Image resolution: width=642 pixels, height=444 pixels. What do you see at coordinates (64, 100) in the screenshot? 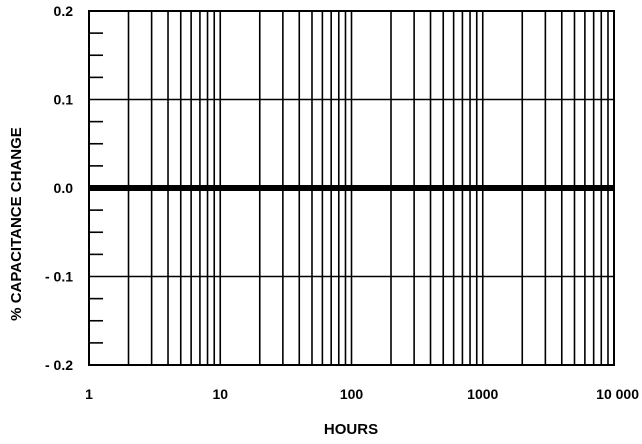
I see `y-tick-label: 0.1` at bounding box center [64, 100].